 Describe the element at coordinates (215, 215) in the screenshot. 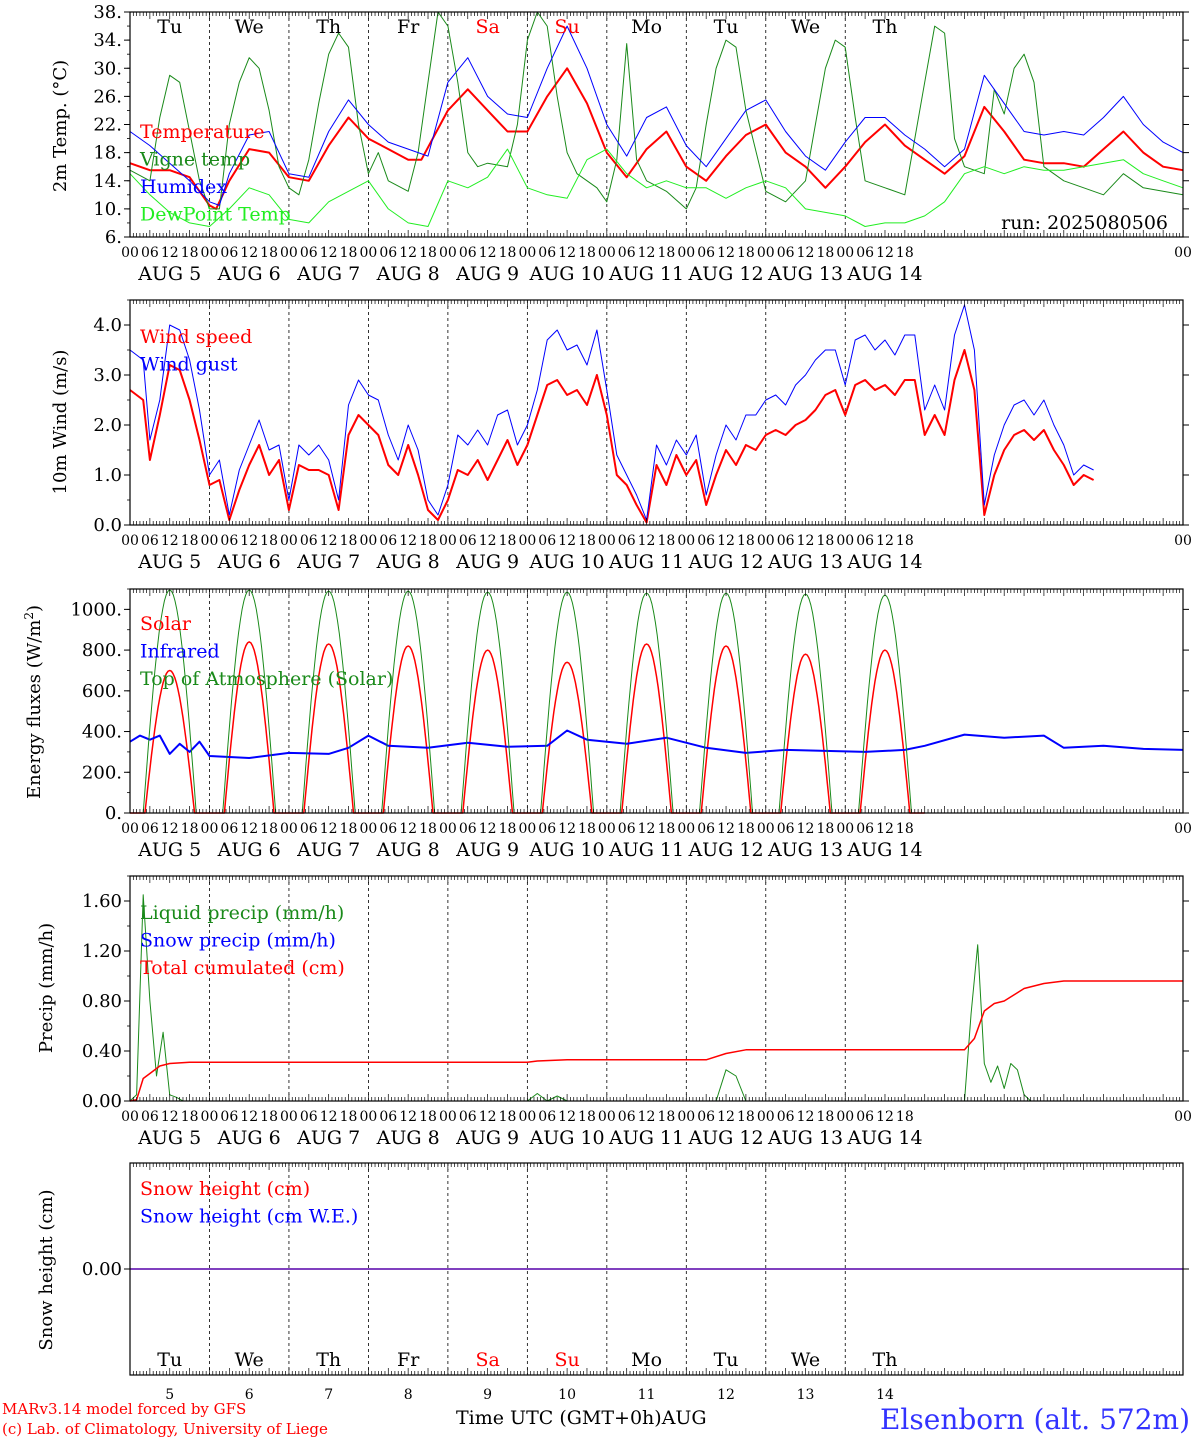

I see `legend-entry: DewPoint Temp` at that location.